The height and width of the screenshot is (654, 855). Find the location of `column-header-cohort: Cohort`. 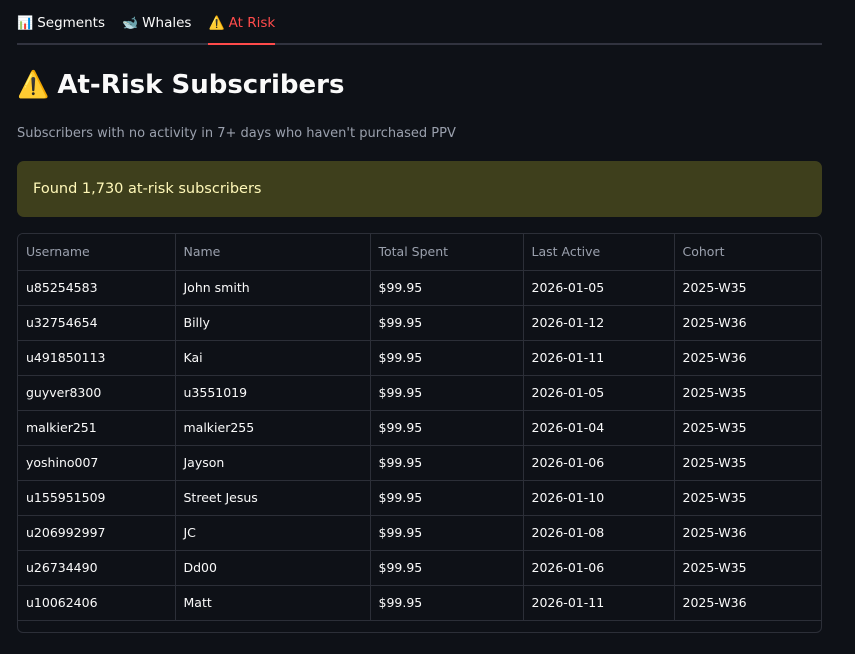

column-header-cohort: Cohort is located at coordinates (747, 252).